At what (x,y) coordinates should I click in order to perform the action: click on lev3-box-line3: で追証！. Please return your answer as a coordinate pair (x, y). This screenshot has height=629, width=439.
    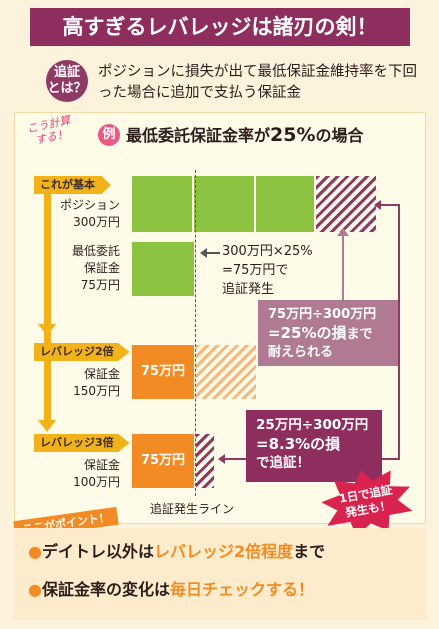
    Looking at the image, I should click on (283, 463).